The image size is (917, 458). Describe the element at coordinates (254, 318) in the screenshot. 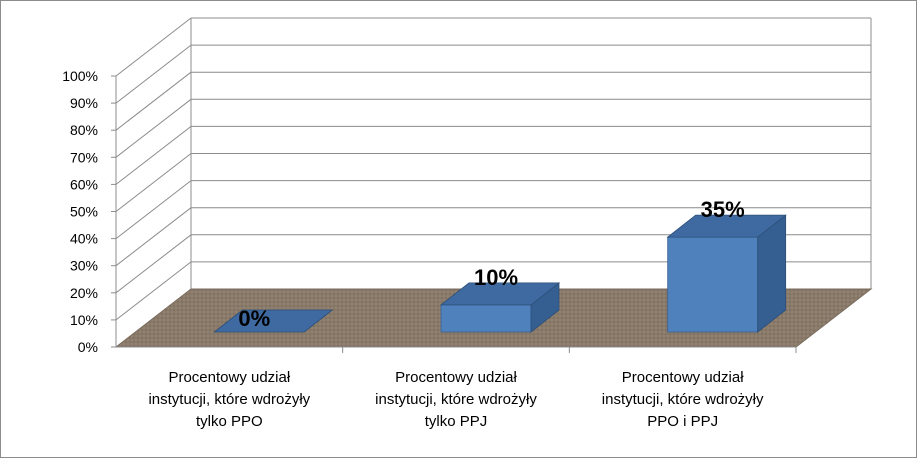

I see `data-label: 0%` at that location.